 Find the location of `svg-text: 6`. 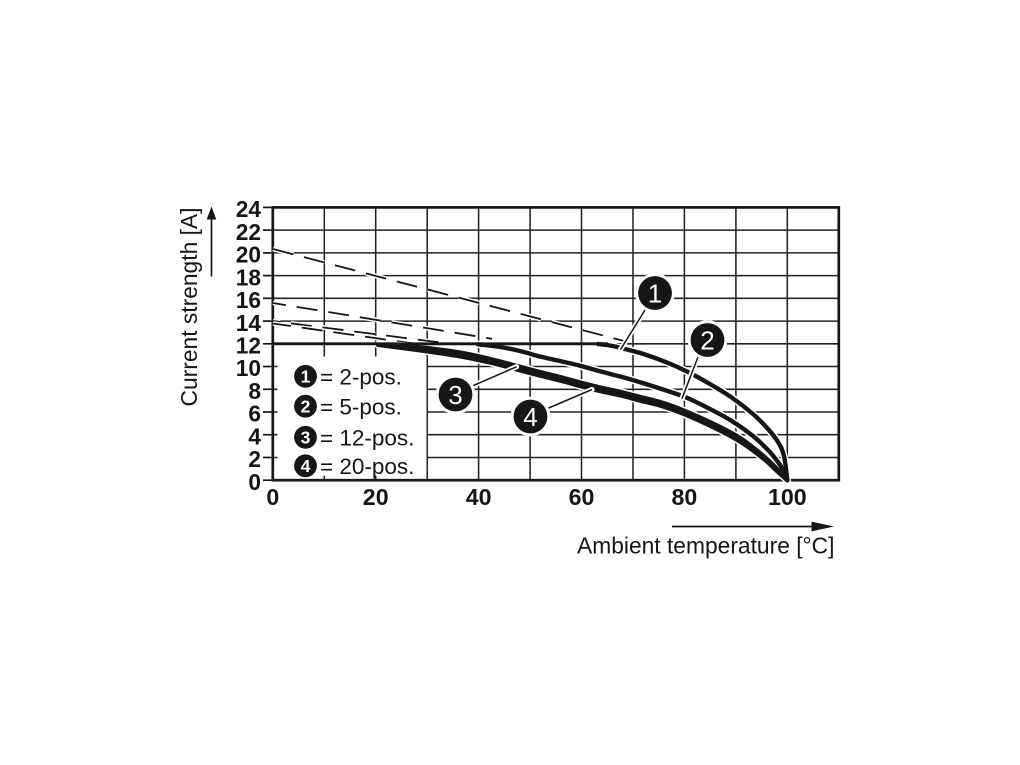

svg-text: 6 is located at coordinates (254, 414).